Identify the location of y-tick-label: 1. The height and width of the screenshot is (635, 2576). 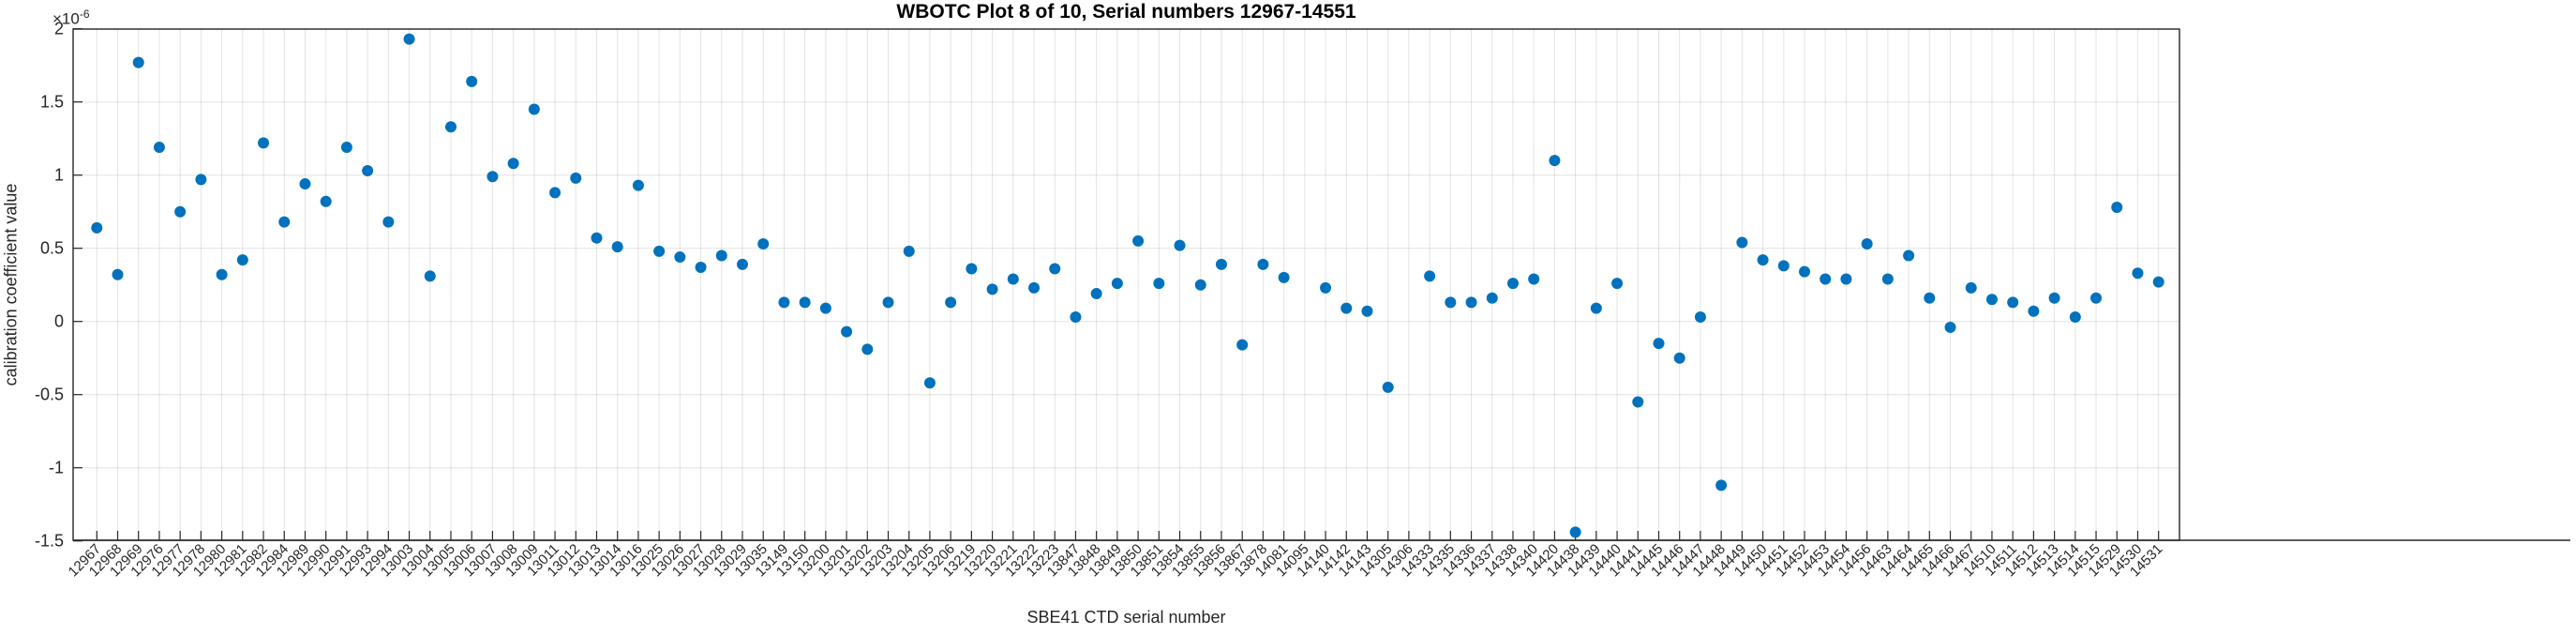
(59, 175).